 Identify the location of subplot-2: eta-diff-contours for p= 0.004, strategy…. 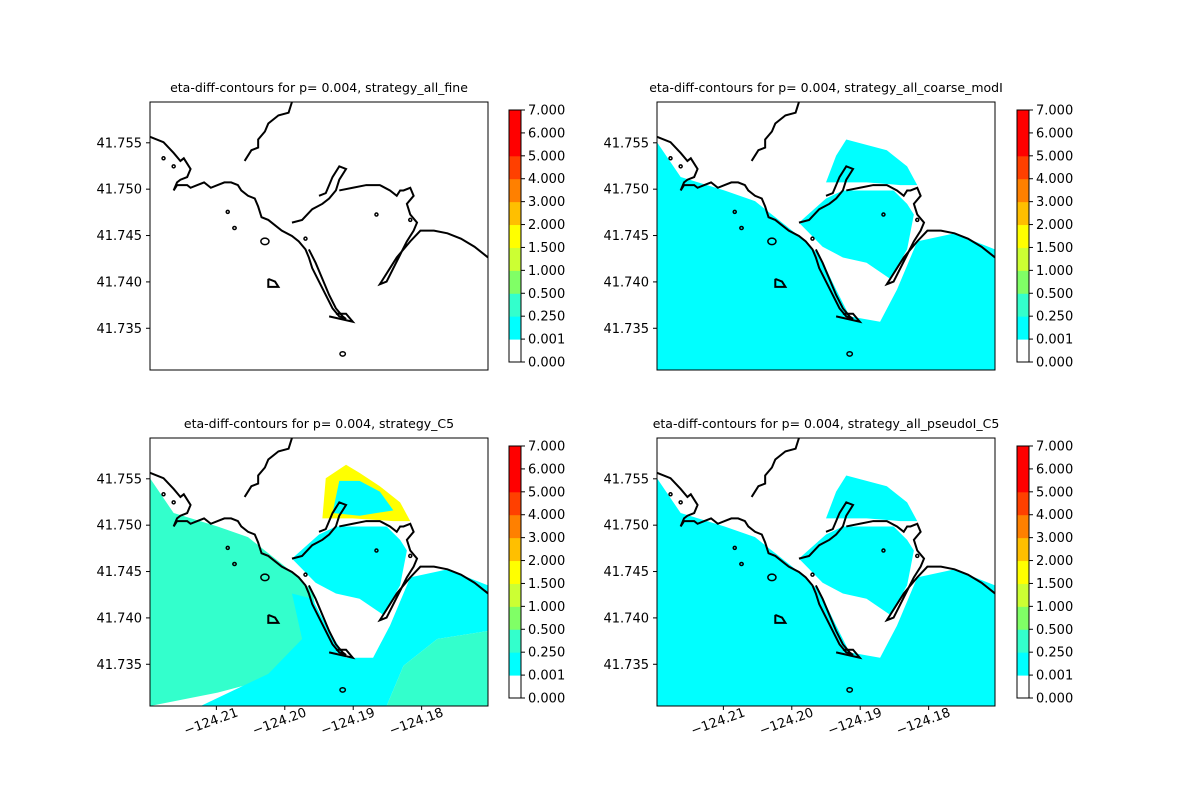
(838, 225).